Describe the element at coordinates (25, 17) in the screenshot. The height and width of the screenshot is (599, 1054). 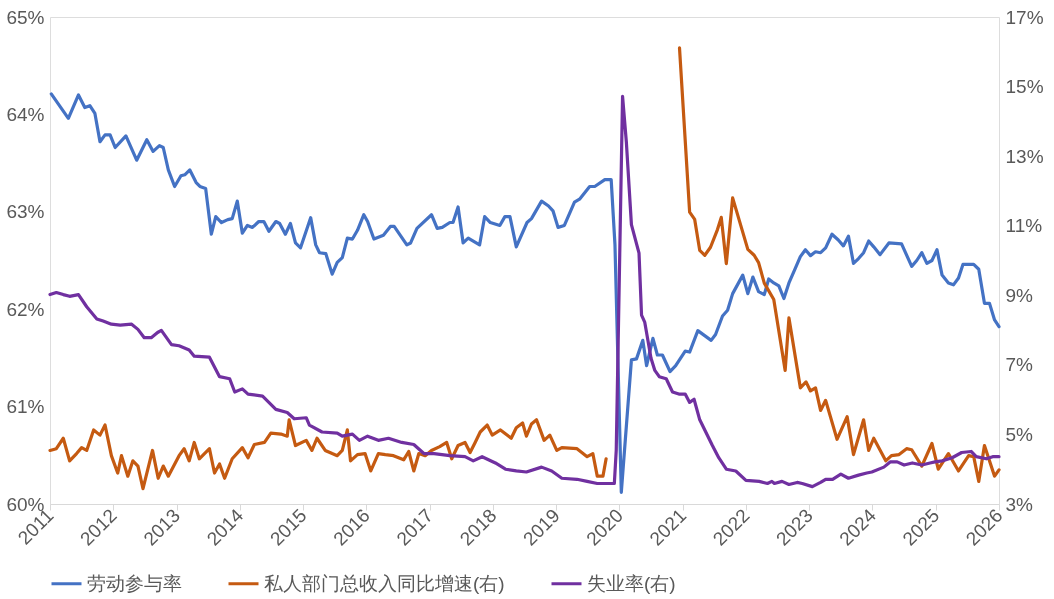
I see `y-tick-label: 65%` at that location.